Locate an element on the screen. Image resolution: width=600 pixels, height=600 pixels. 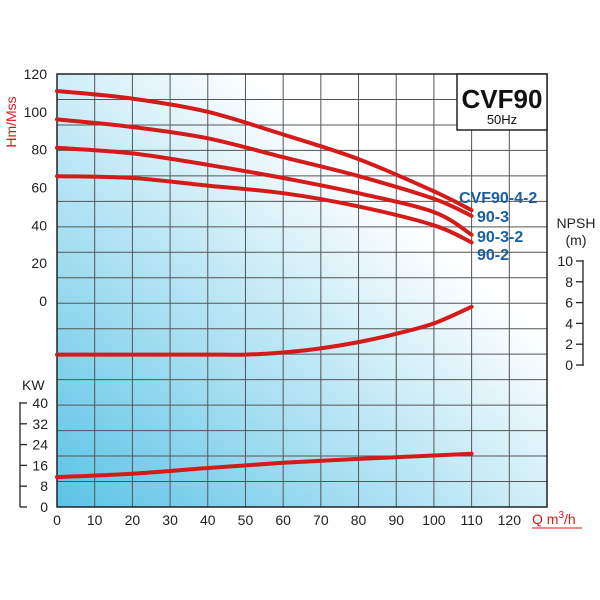
head-tick-label: 120 is located at coordinates (36, 74).